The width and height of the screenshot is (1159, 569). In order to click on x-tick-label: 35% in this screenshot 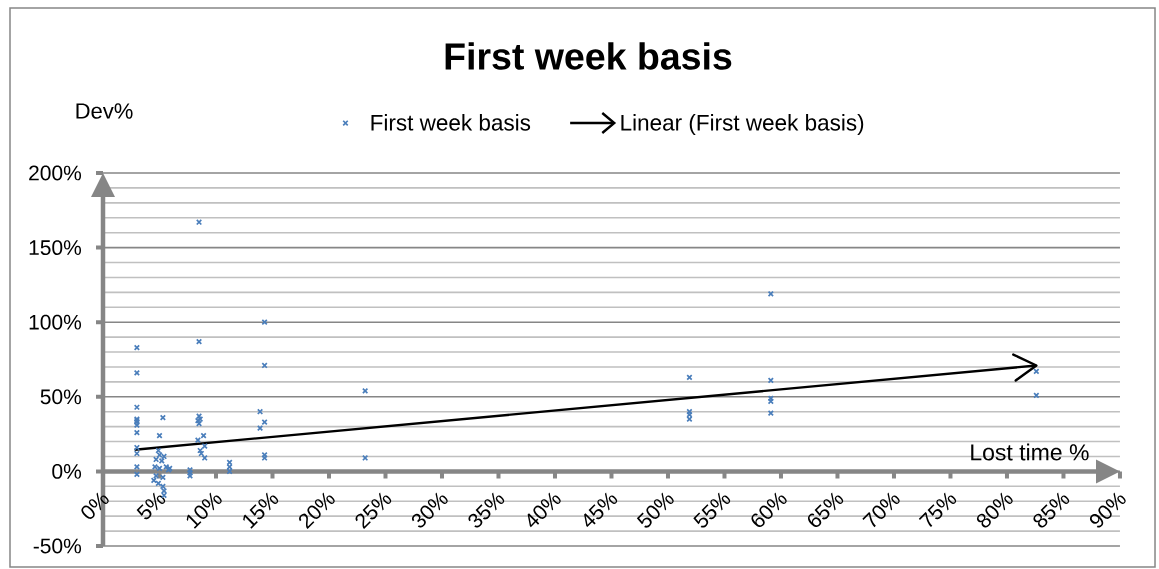, I will do `click(486, 510)`.